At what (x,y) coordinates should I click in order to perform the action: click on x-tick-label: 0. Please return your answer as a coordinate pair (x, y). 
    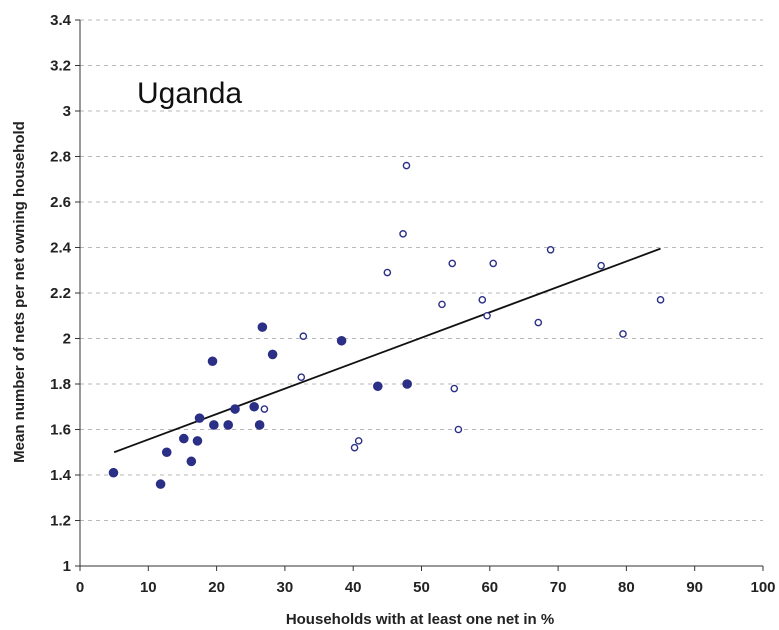
    Looking at the image, I should click on (80, 587).